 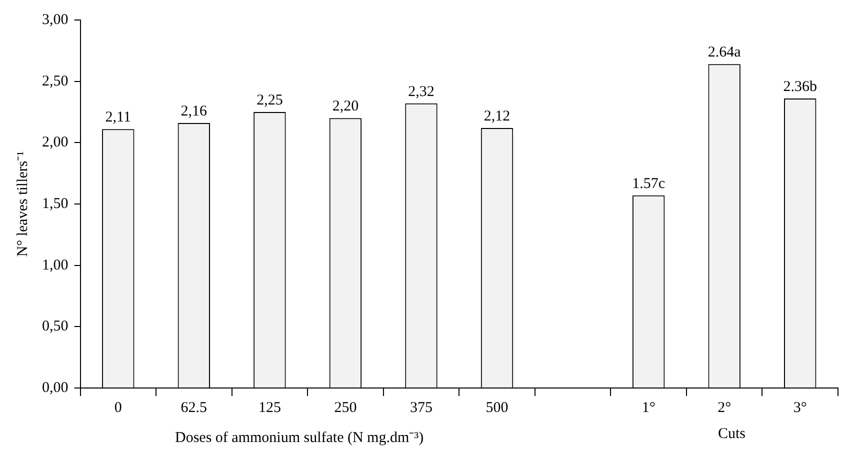 What do you see at coordinates (55, 142) in the screenshot?
I see `y-tick-label: 2,00` at bounding box center [55, 142].